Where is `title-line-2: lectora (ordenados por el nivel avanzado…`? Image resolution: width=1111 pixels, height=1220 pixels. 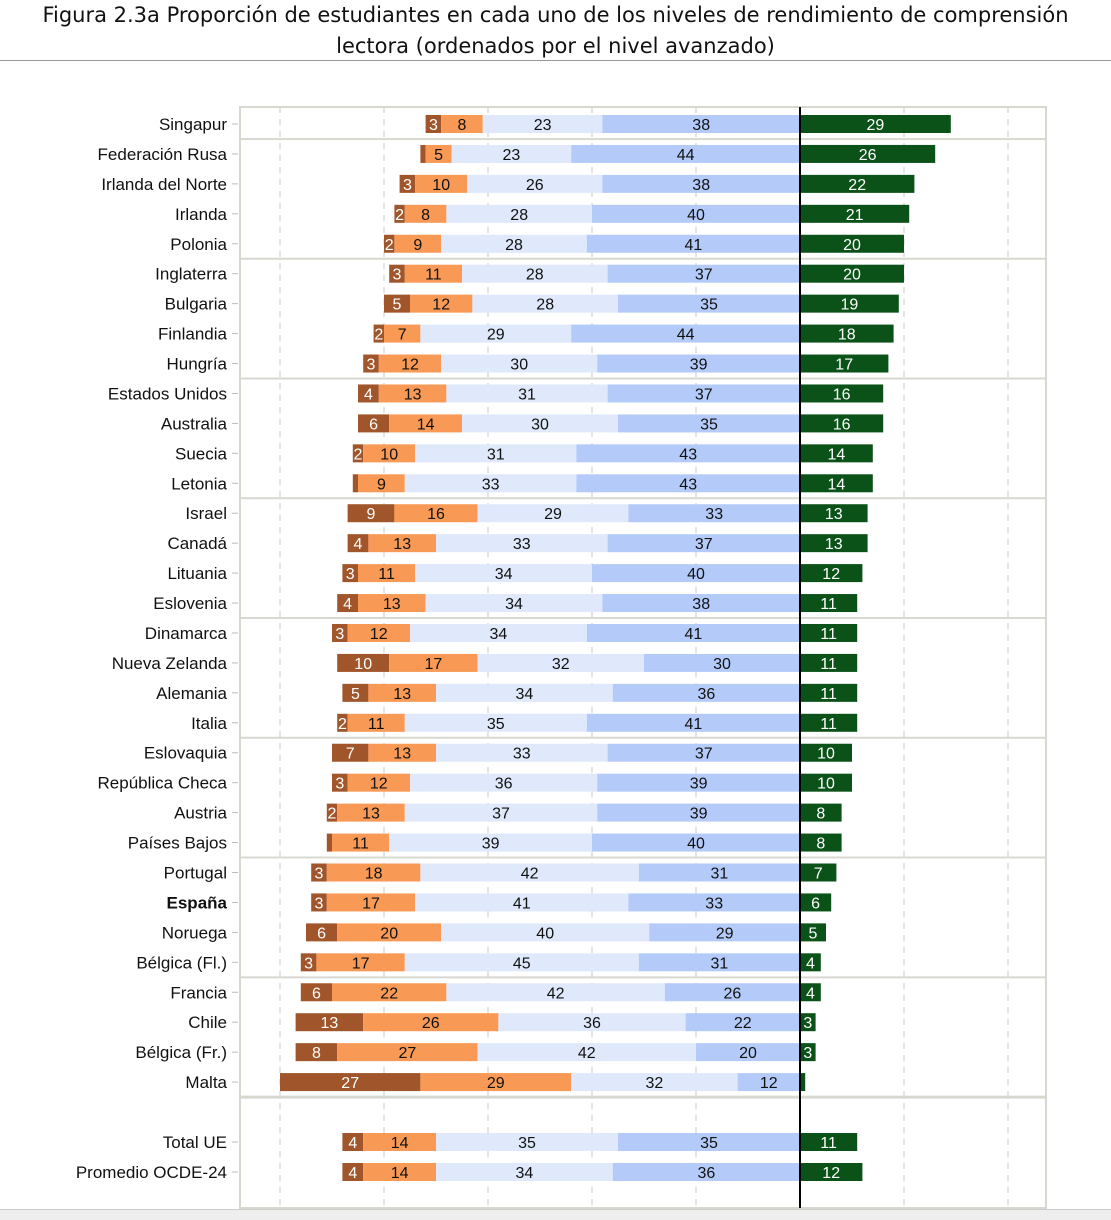
title-line-2: lectora (ordenados por el nivel avanzado… is located at coordinates (555, 46).